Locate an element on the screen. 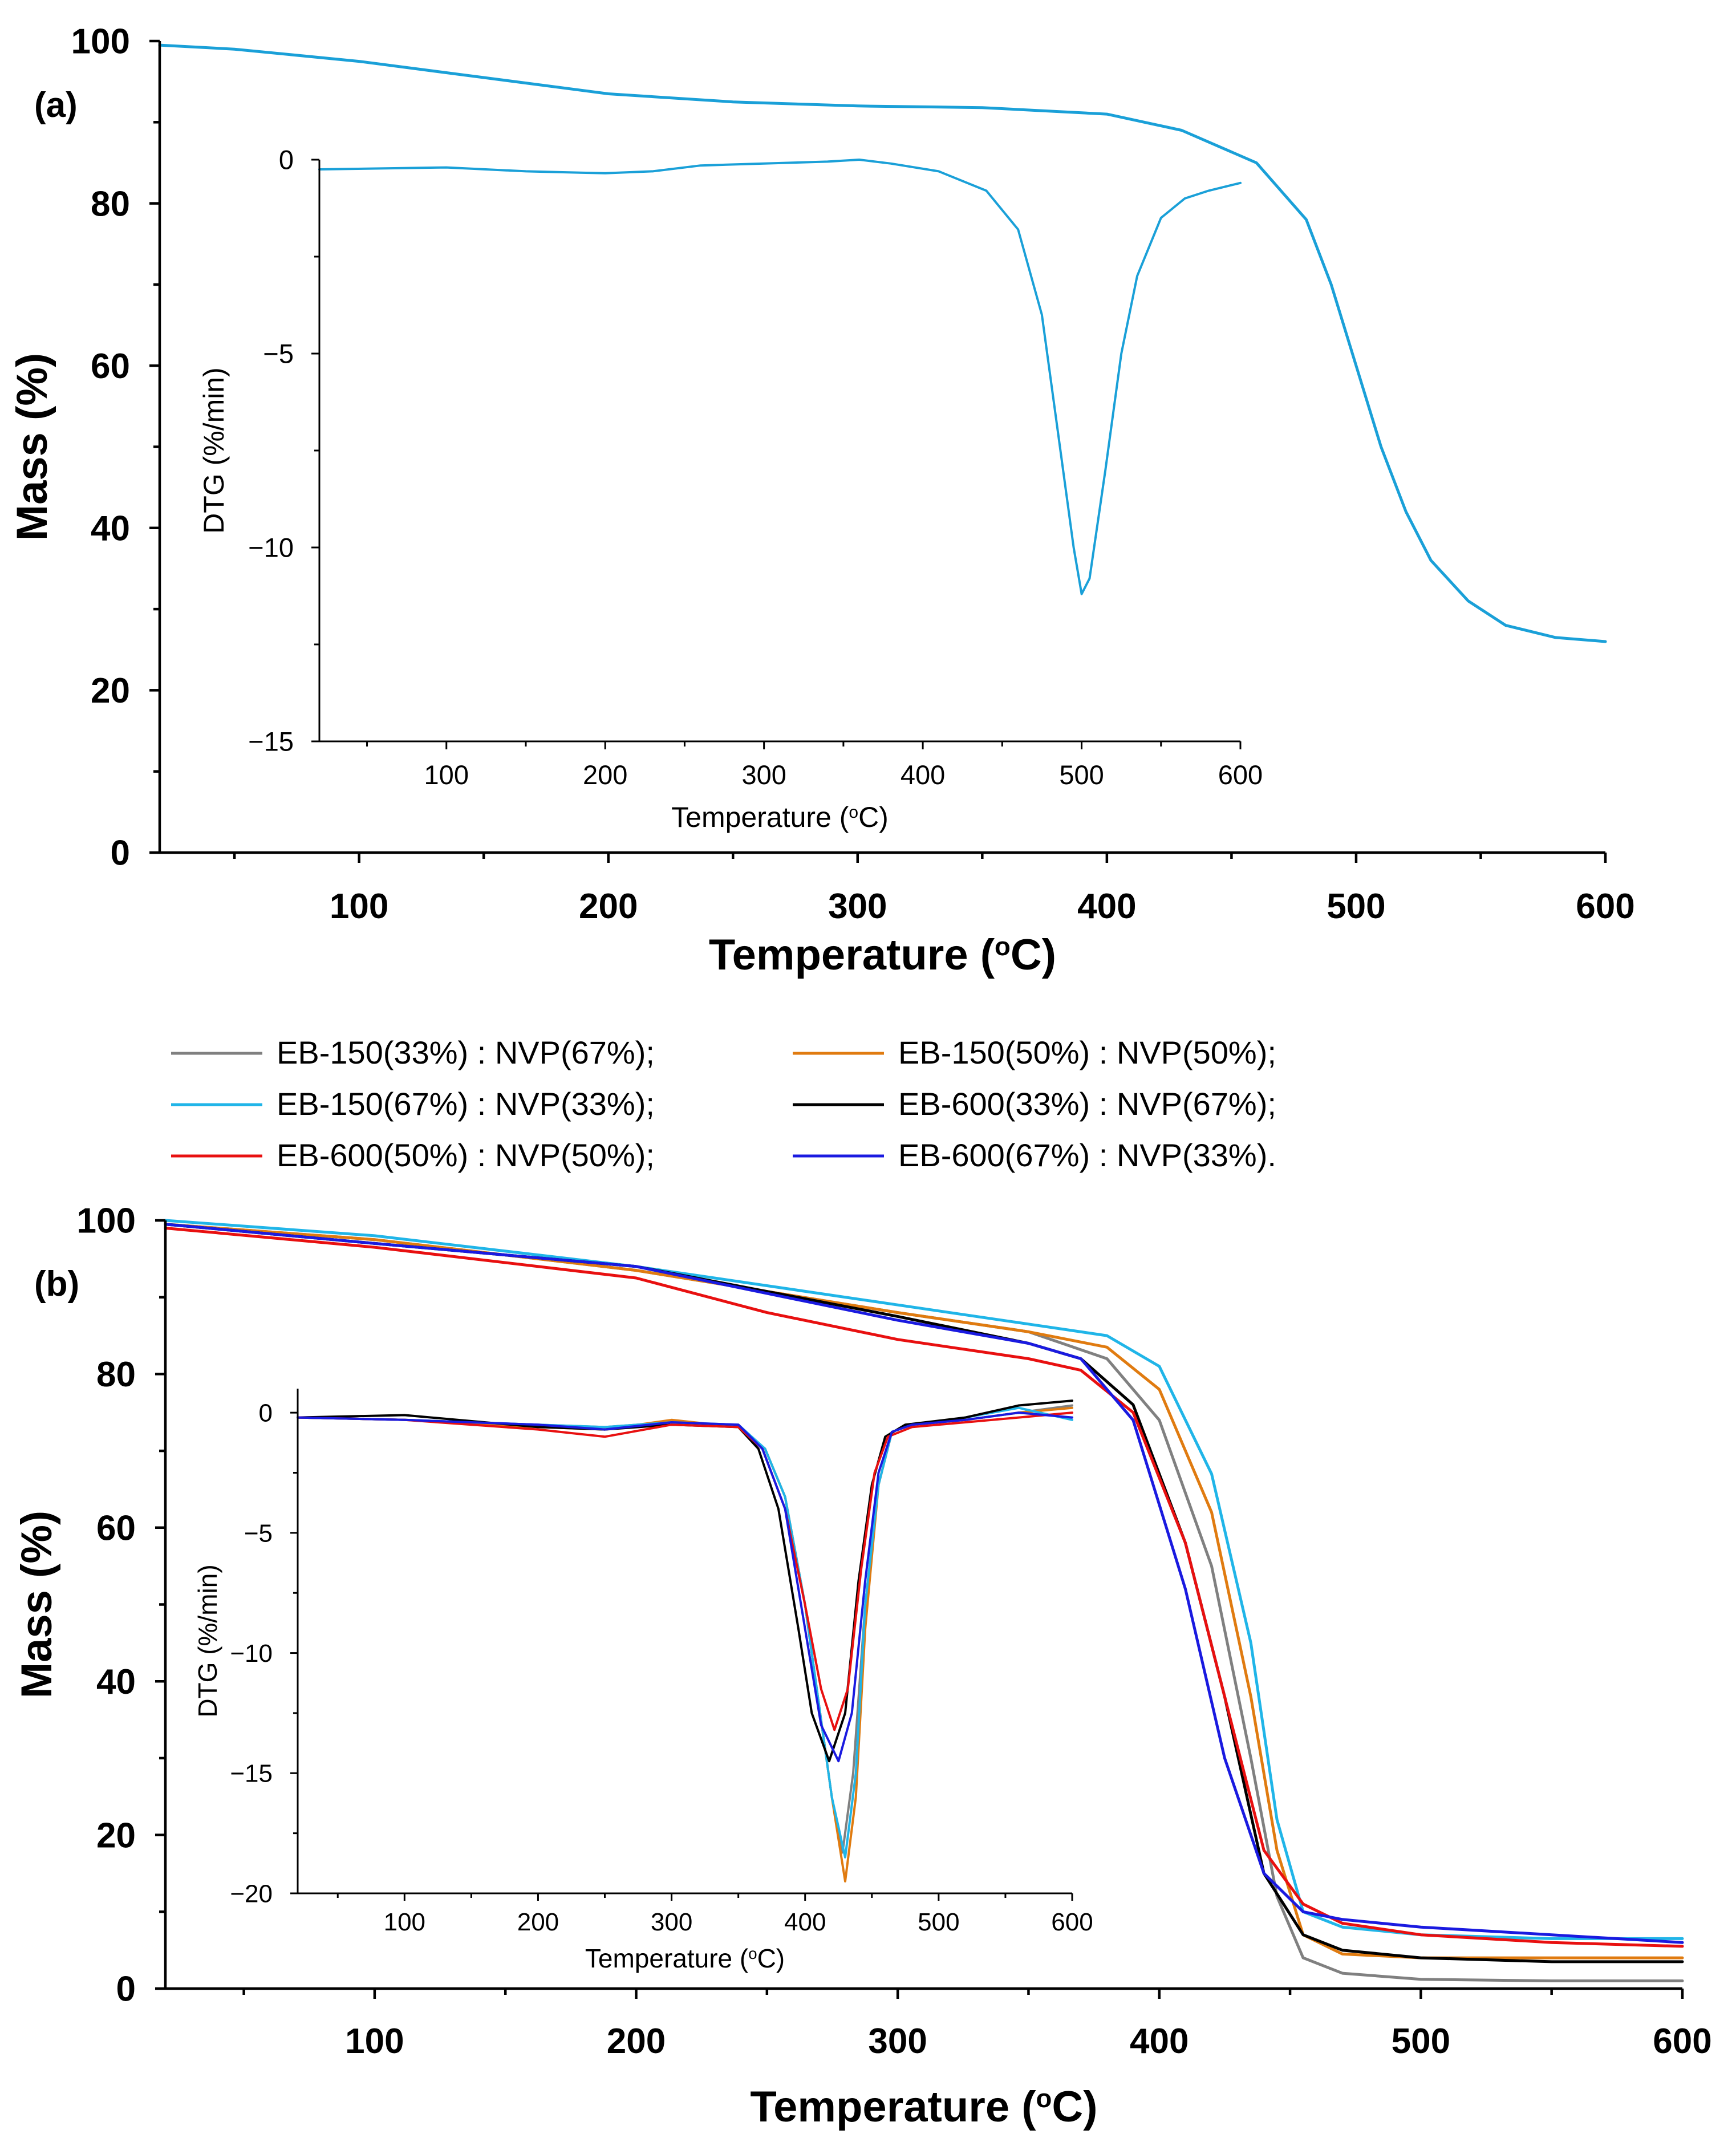  inset-a-inset-y-tick-label: −15 is located at coordinates (271, 741).